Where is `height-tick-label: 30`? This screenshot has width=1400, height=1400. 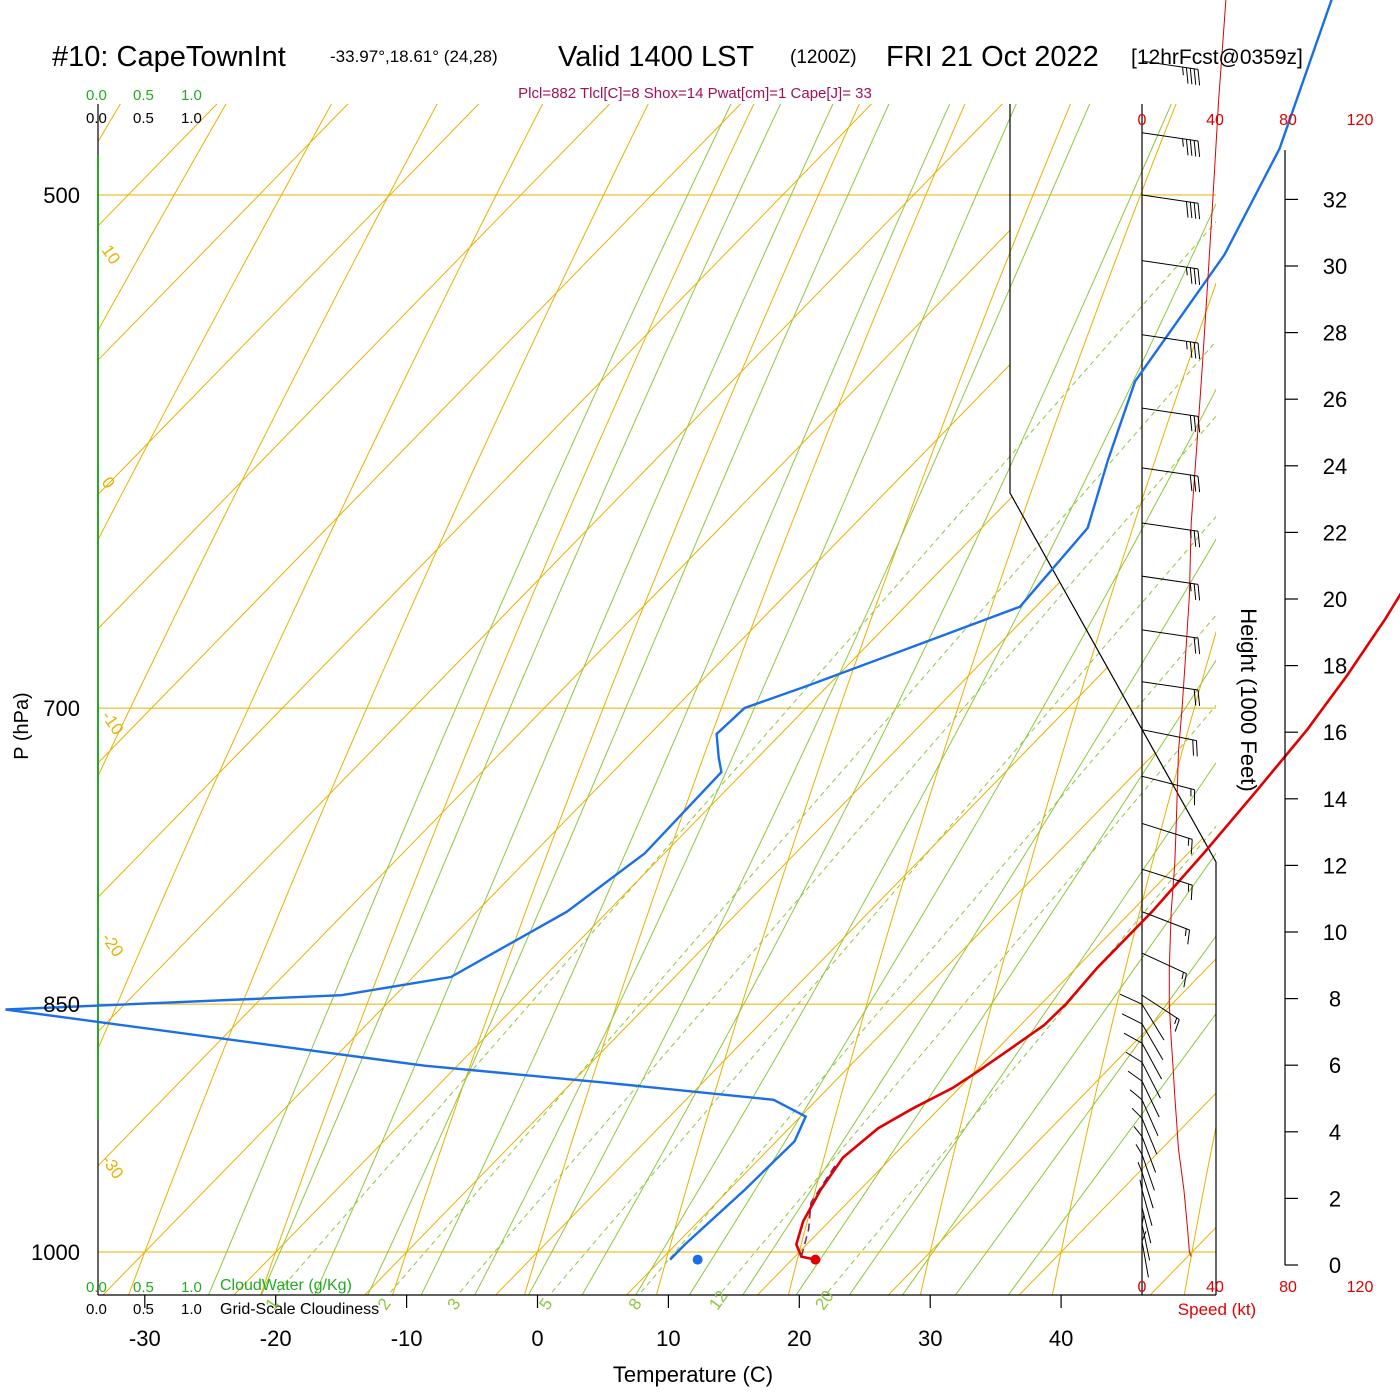
height-tick-label: 30 is located at coordinates (1335, 266).